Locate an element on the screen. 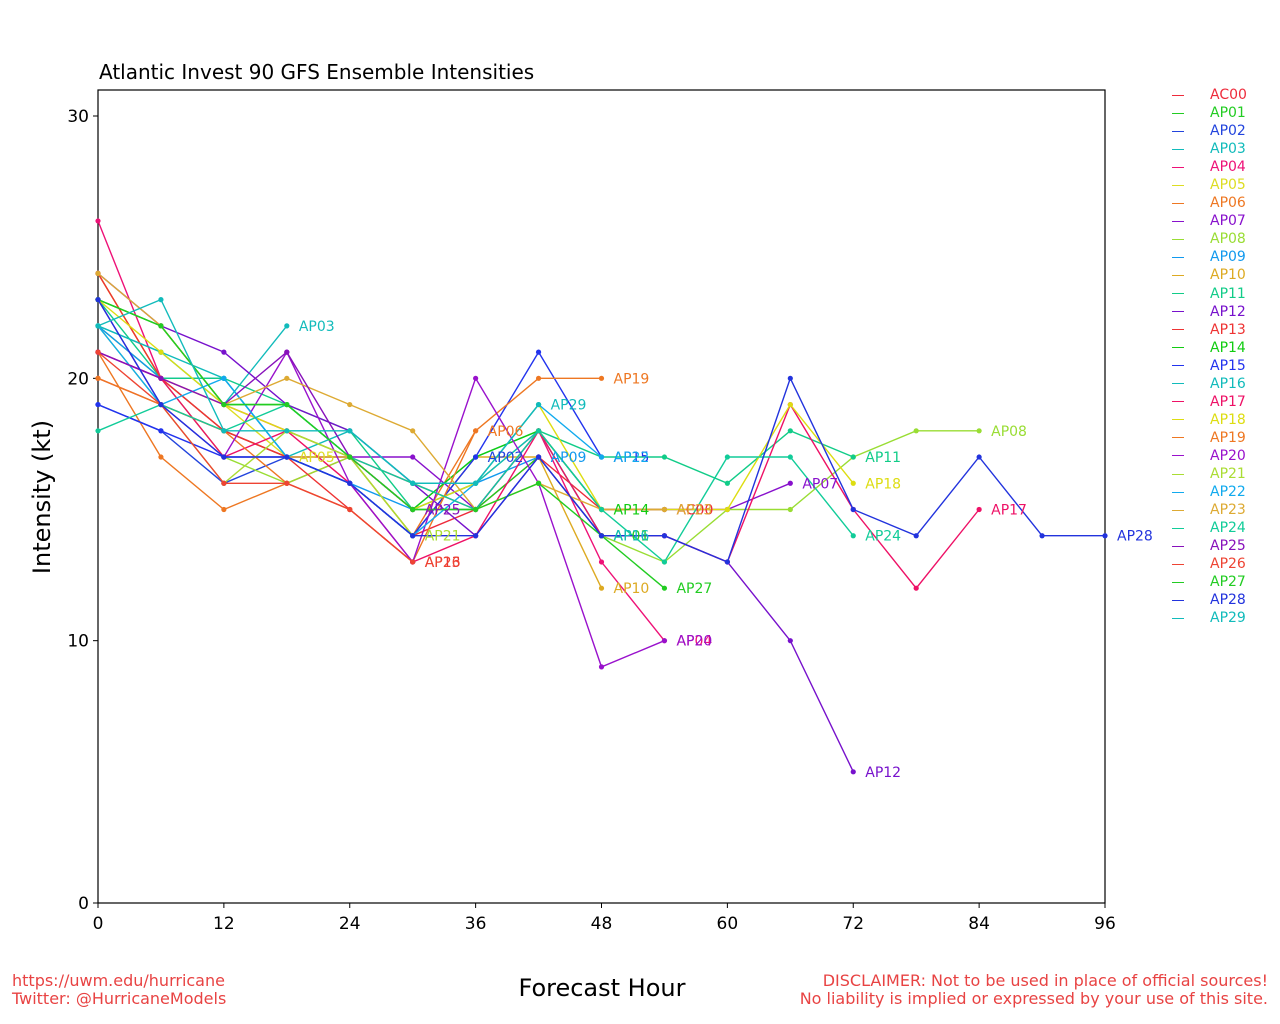  series-end-label: AP06 is located at coordinates (506, 432).